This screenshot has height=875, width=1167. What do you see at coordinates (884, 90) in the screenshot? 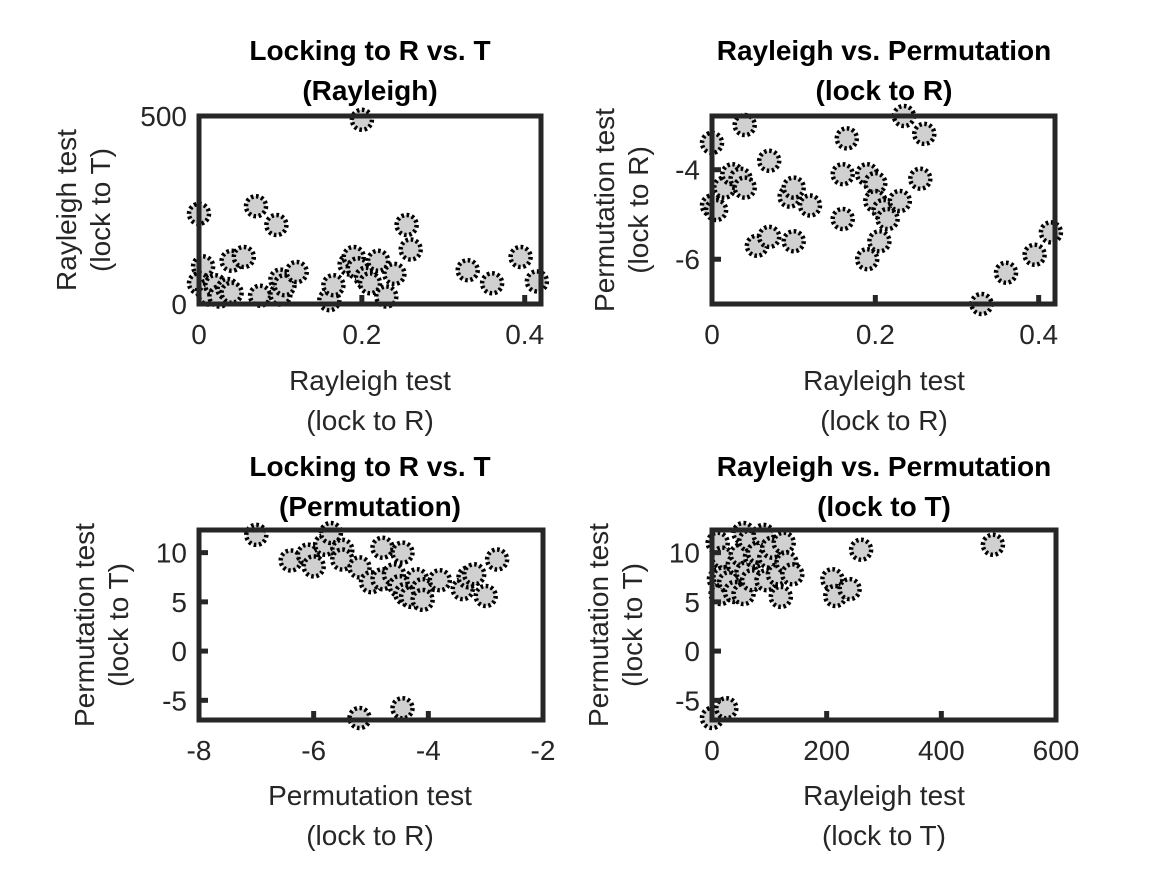
I see `chart-subtitle: (lock to R)` at bounding box center [884, 90].